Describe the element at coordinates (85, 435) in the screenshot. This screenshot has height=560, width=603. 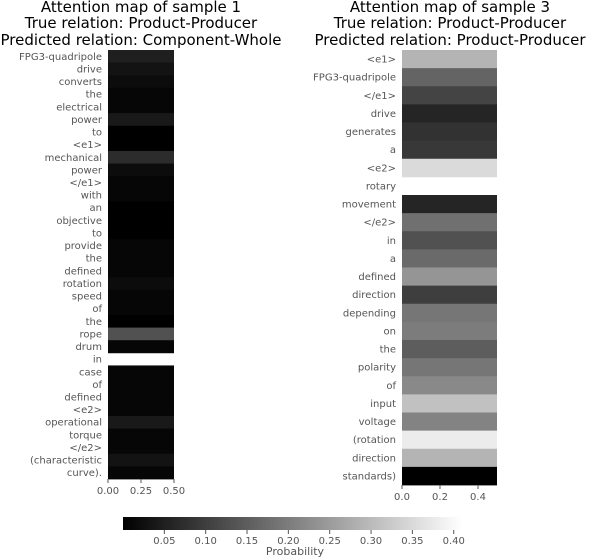
I see `token-label: torque` at that location.